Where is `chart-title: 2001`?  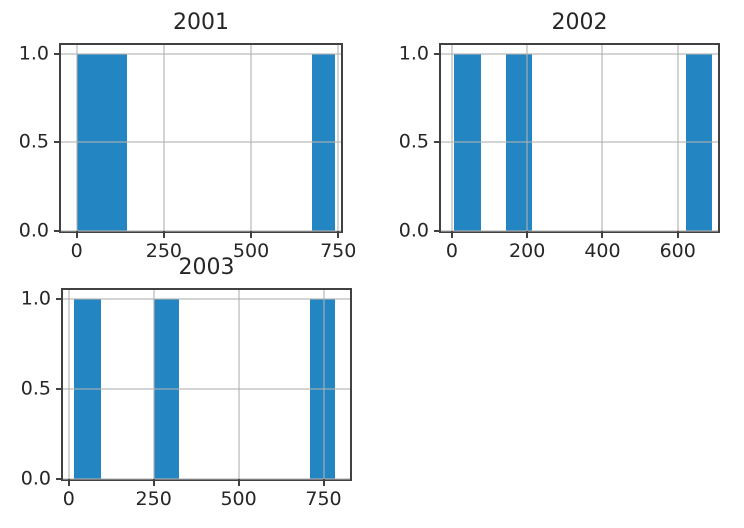
chart-title: 2001 is located at coordinates (201, 22).